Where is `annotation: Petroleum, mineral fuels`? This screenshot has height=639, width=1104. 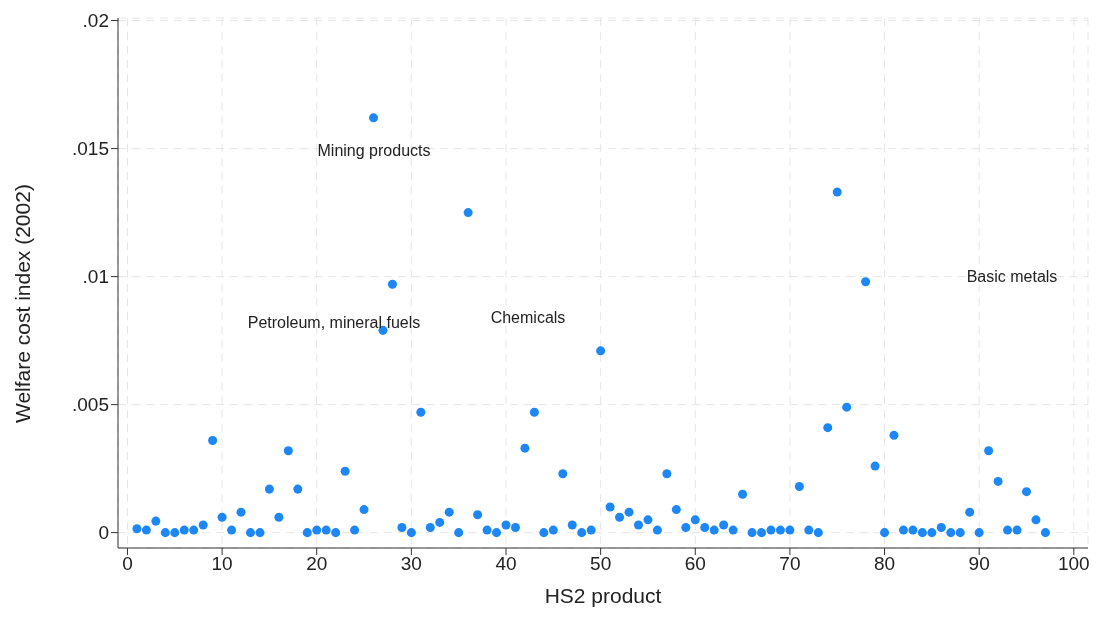
annotation: Petroleum, mineral fuels is located at coordinates (334, 323).